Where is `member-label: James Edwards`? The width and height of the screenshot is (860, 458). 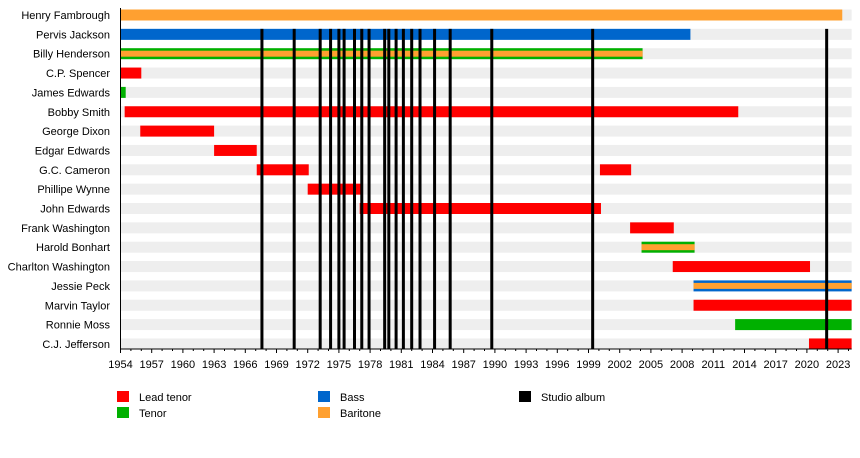 member-label: James Edwards is located at coordinates (71, 93).